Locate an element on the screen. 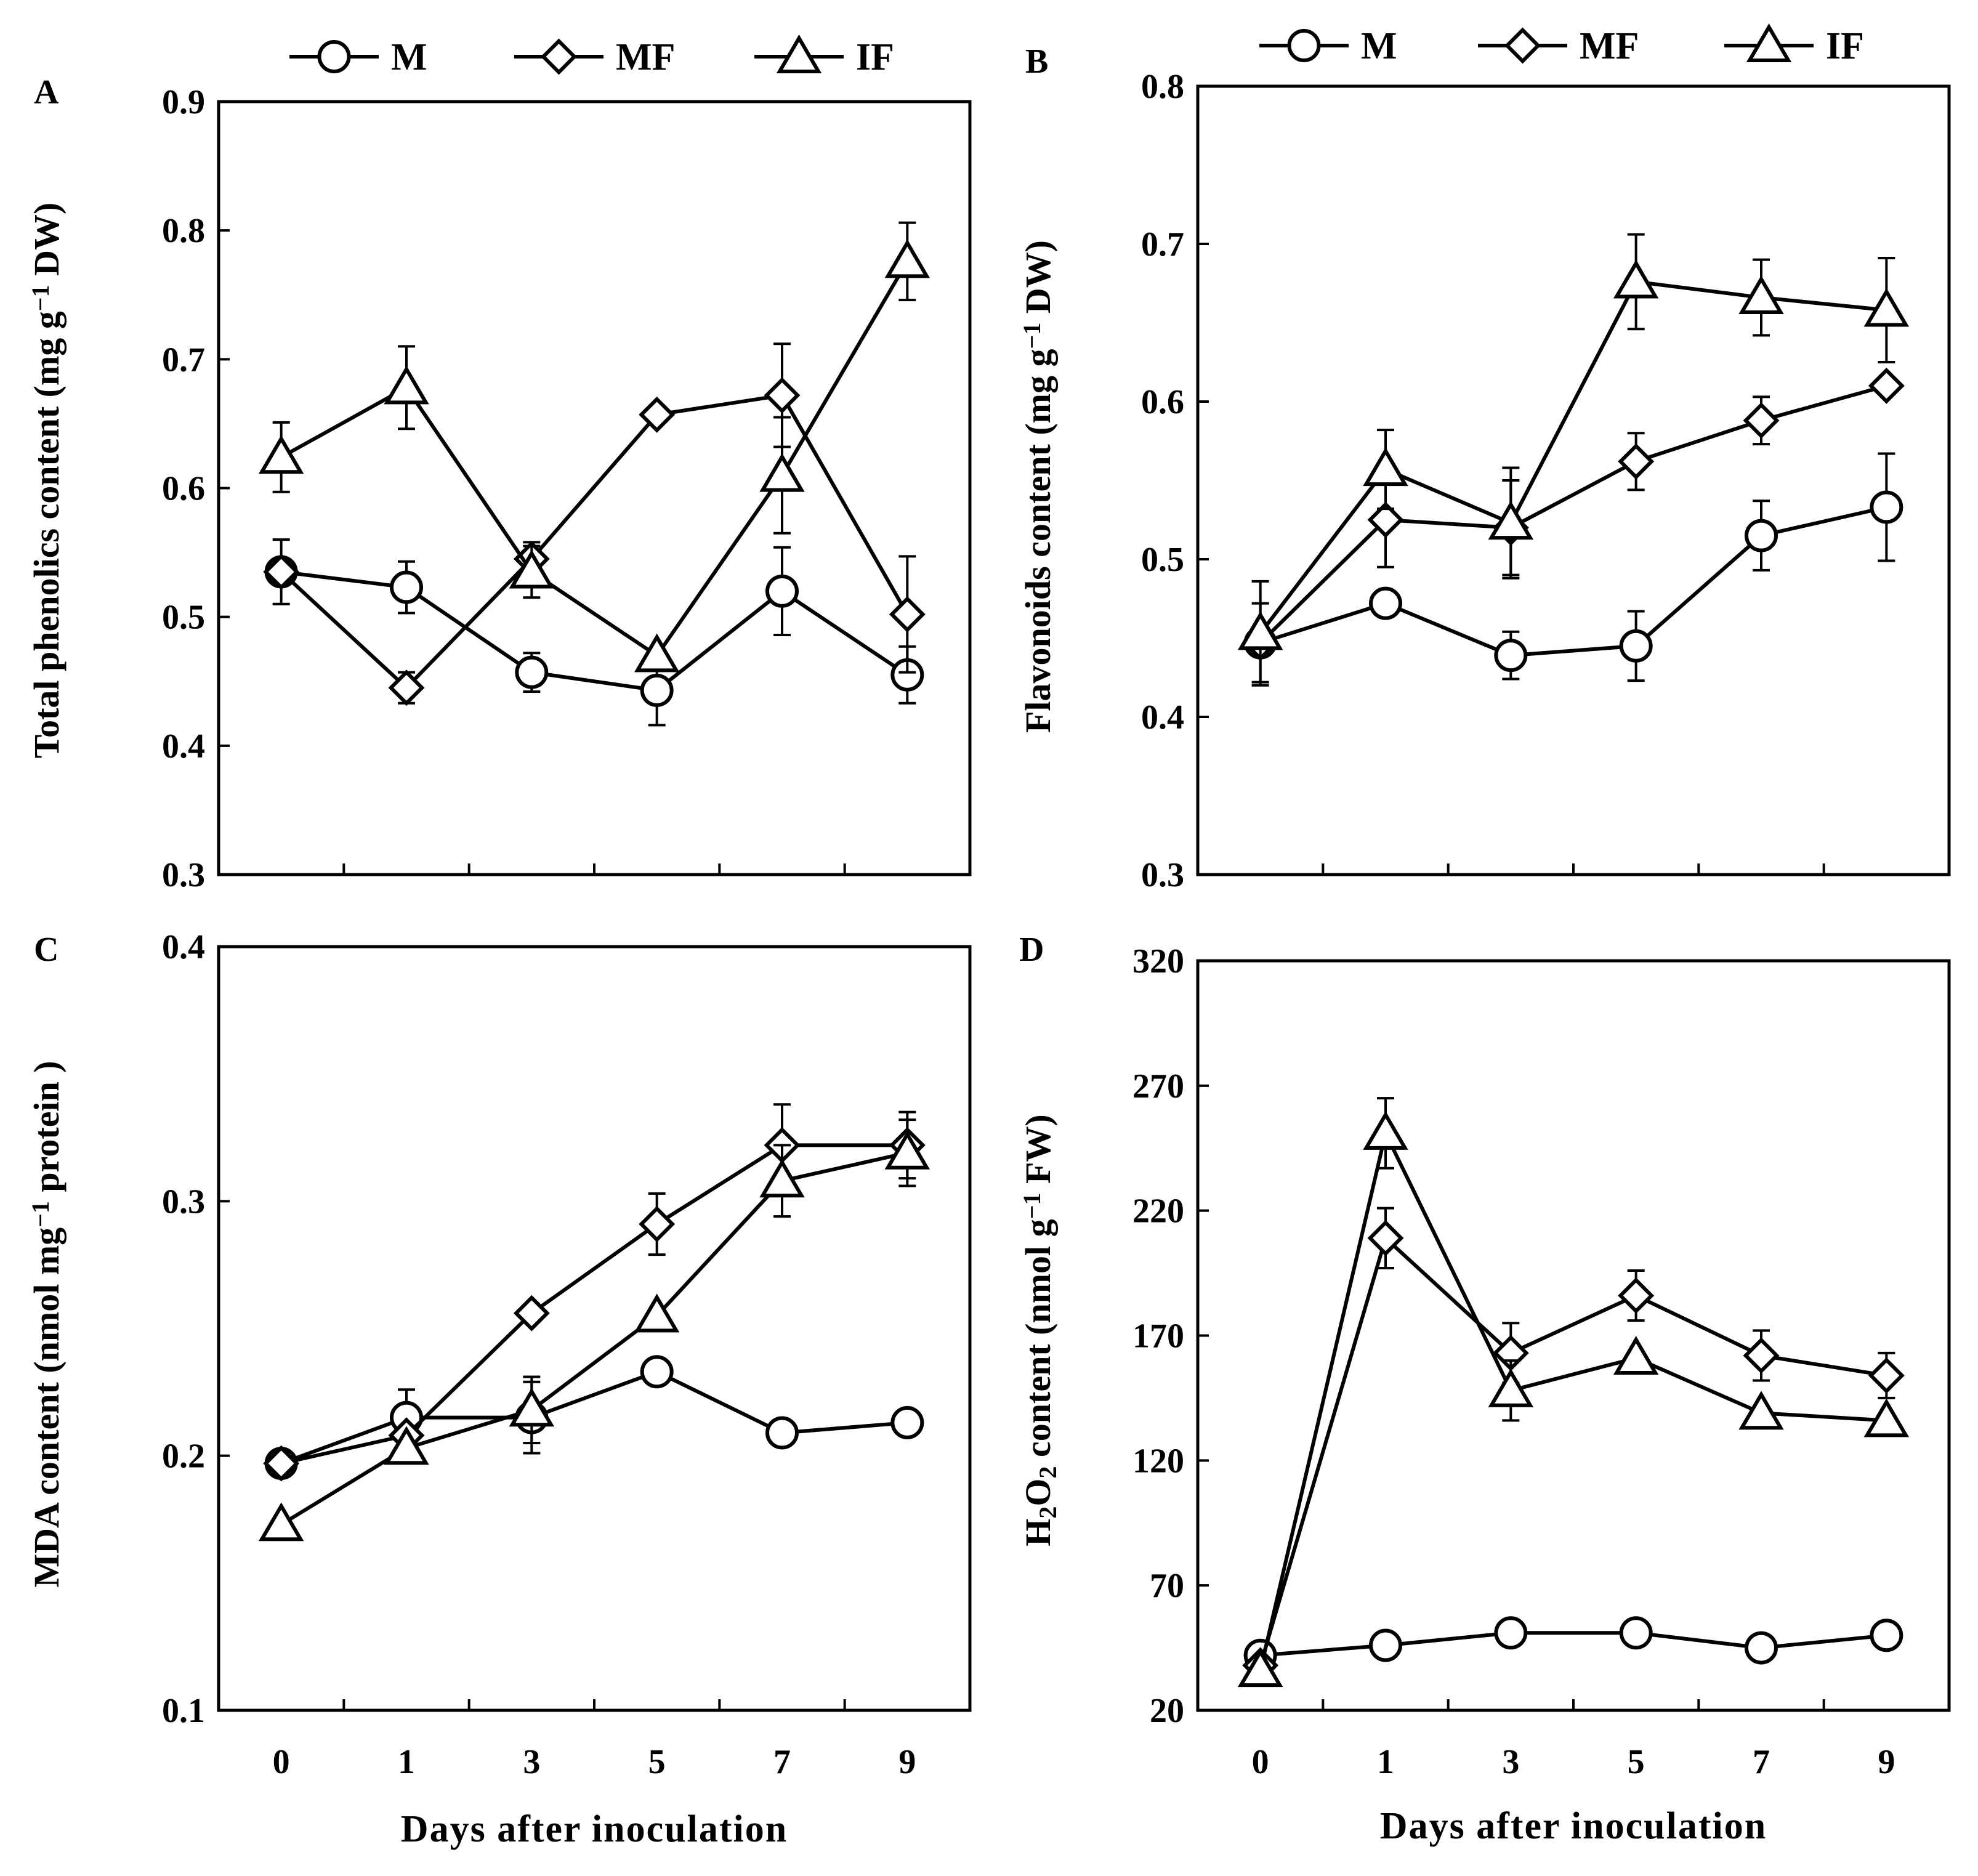 The width and height of the screenshot is (1978, 1876). y-tick-label-a: 0.6 is located at coordinates (183, 489).